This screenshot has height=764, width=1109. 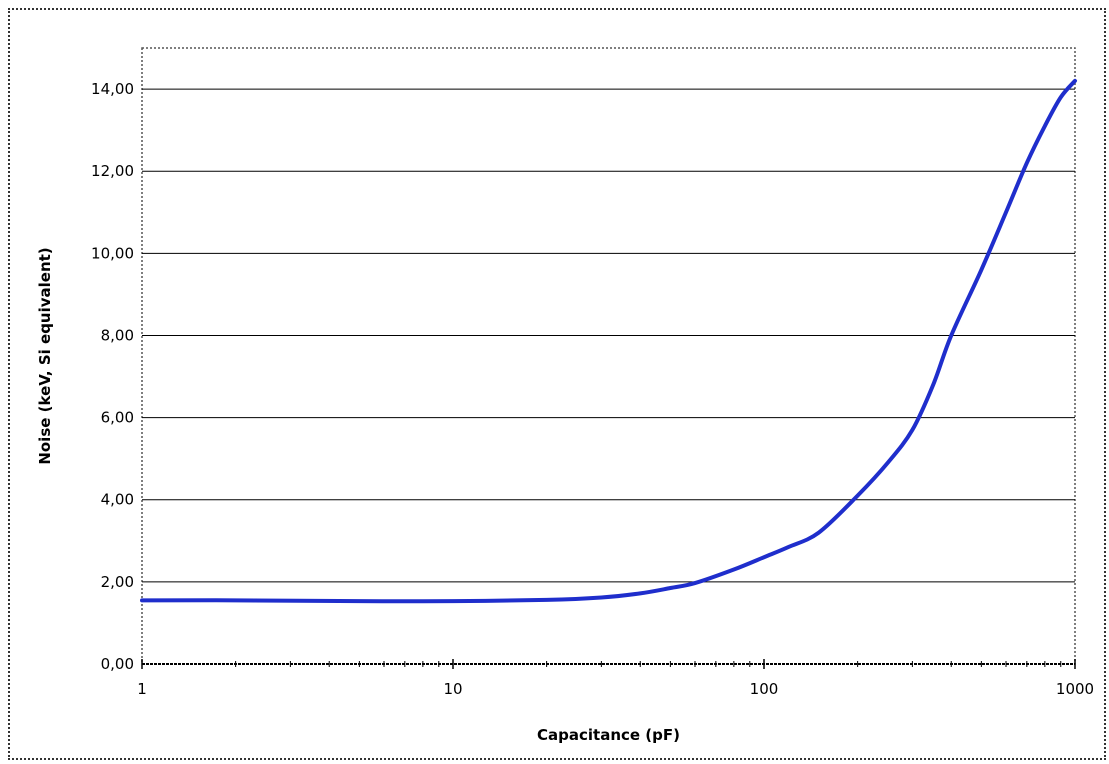 I want to click on x-tick-label: 1, so click(x=142, y=689).